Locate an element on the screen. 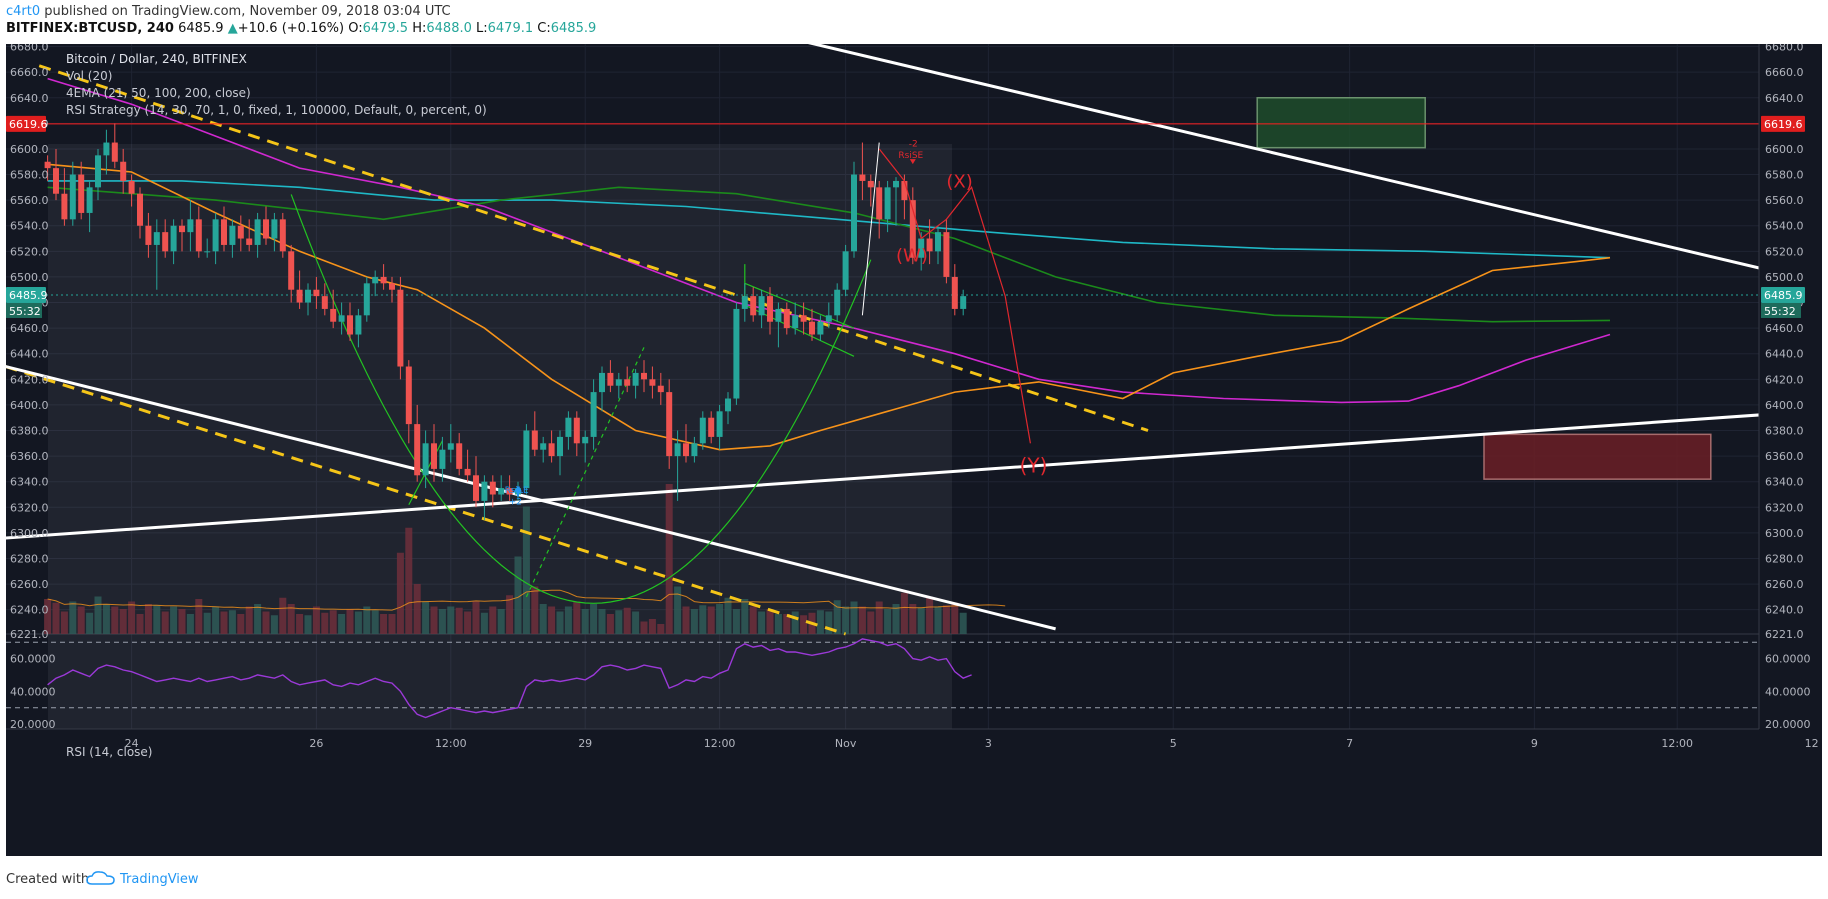  price-tick-right-14: 6400.0 is located at coordinates (1784, 405).